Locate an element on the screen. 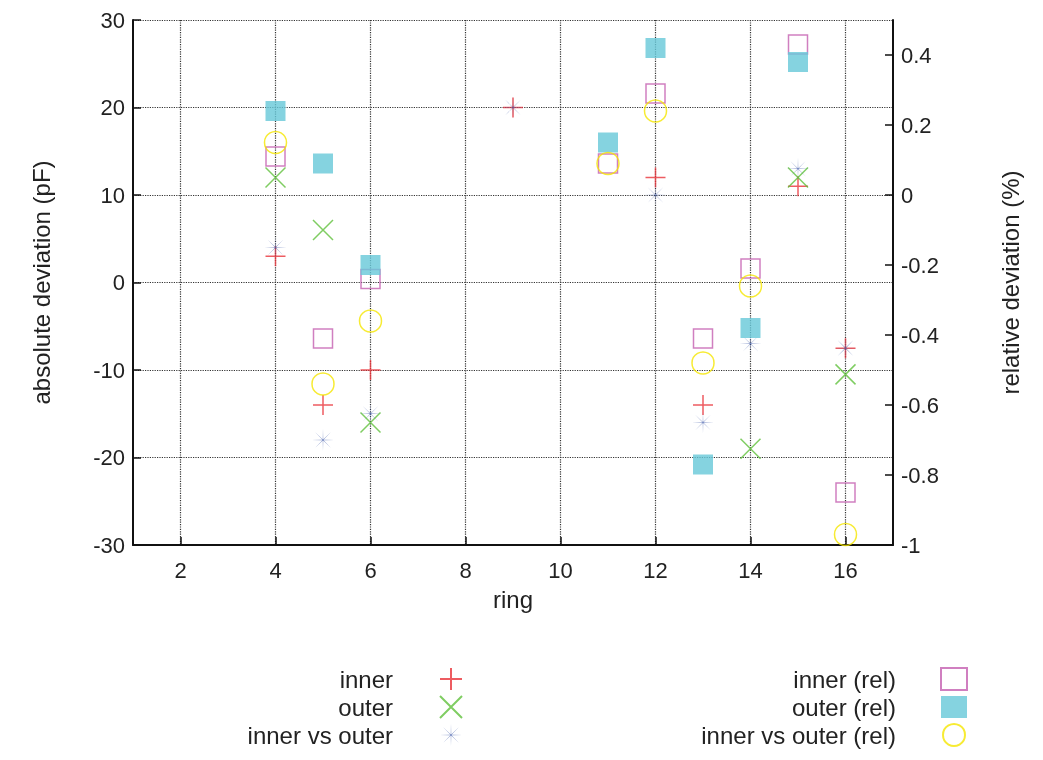 The image size is (1043, 760). y-tick-label: -30 is located at coordinates (109, 545).